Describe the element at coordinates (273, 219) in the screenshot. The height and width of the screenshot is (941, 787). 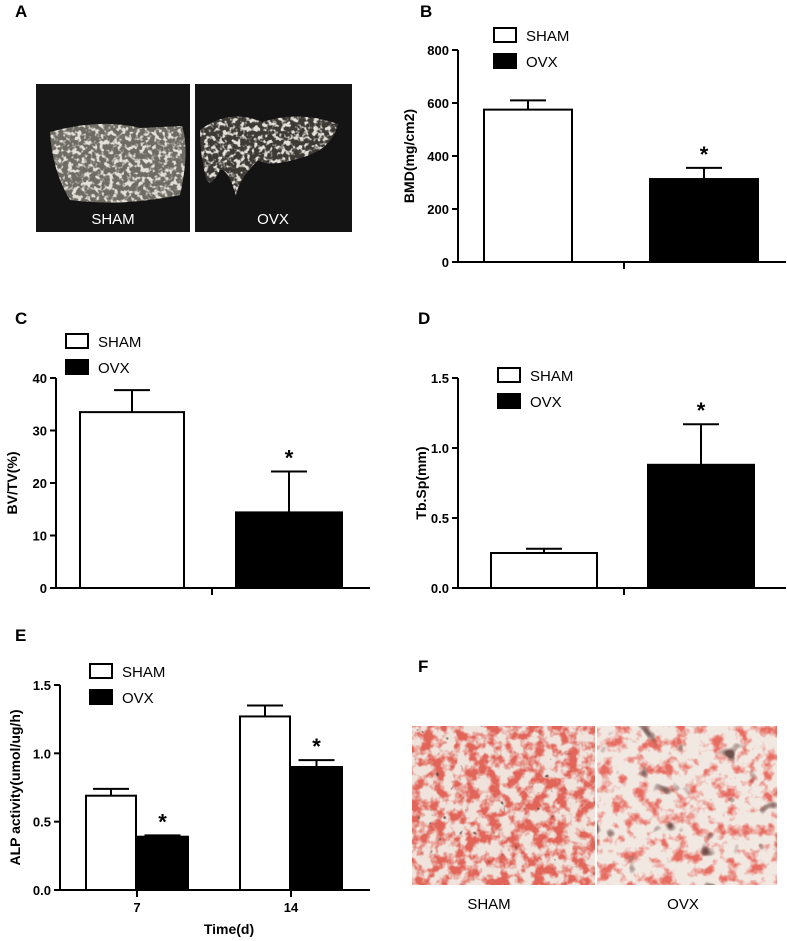
I see `image-caption-ovx: OVX` at that location.